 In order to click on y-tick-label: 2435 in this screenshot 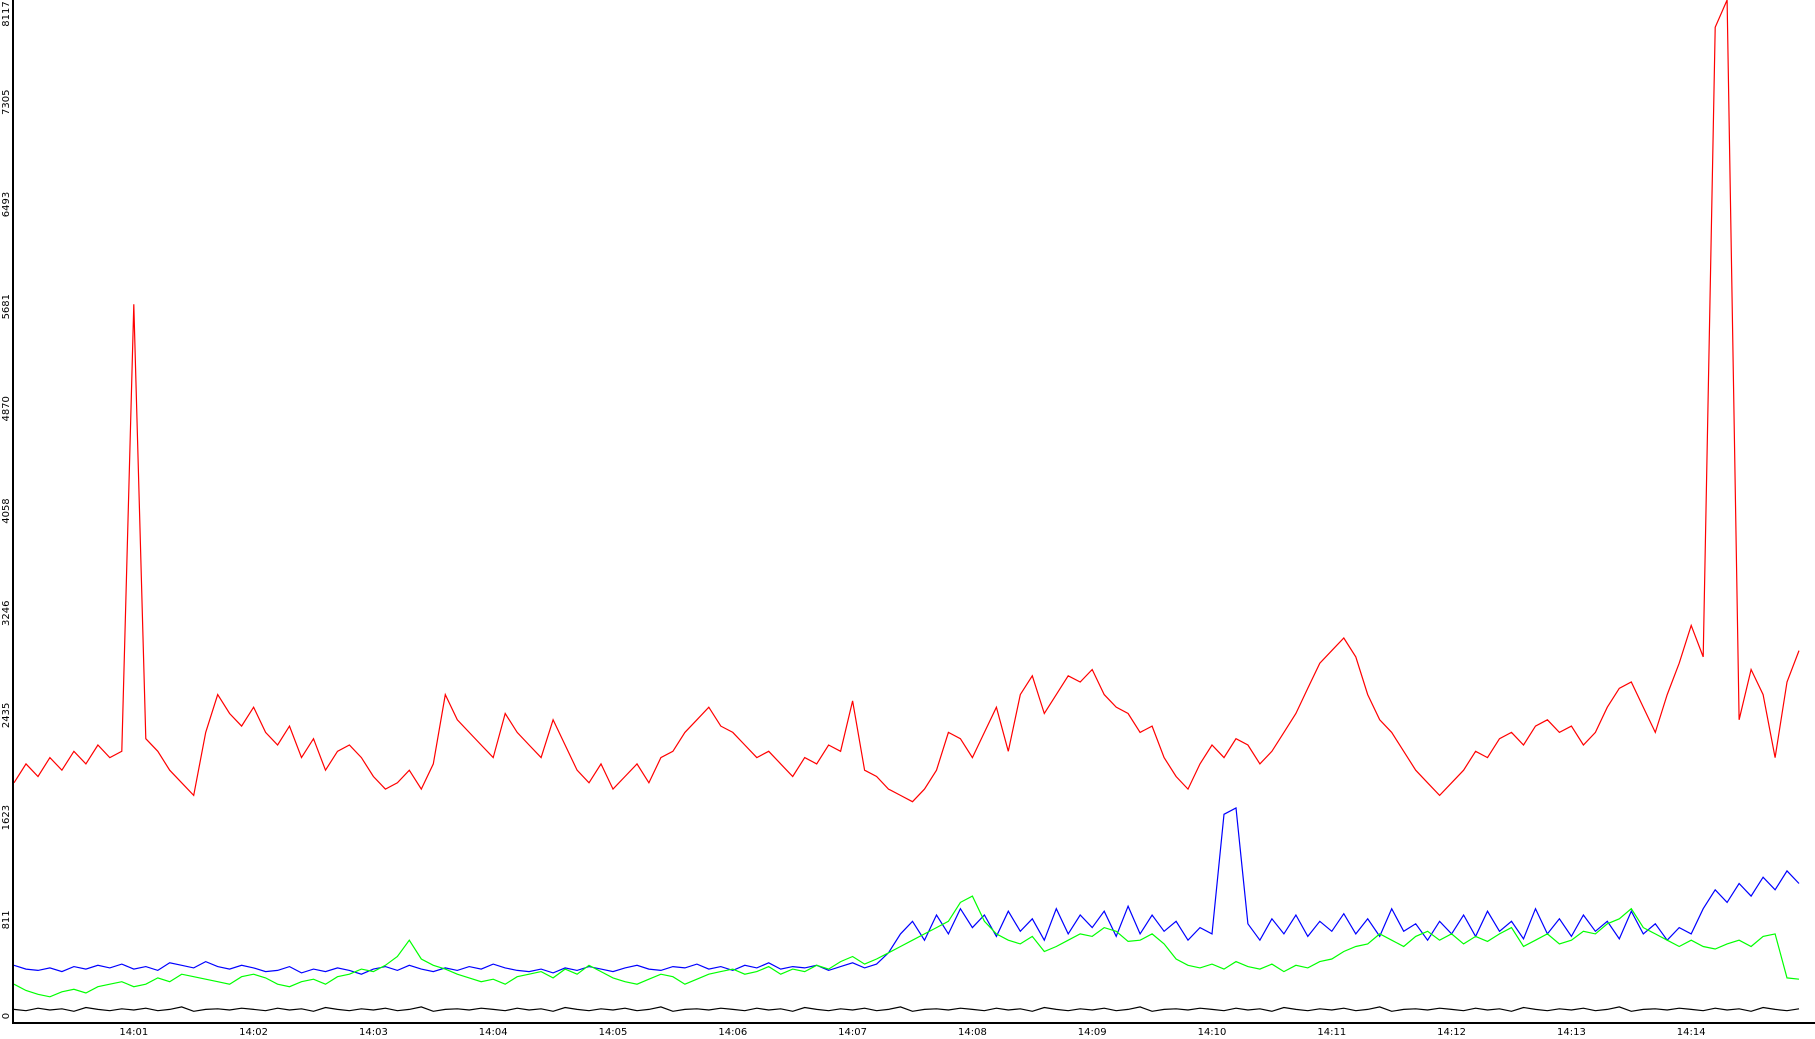, I will do `click(6, 715)`.